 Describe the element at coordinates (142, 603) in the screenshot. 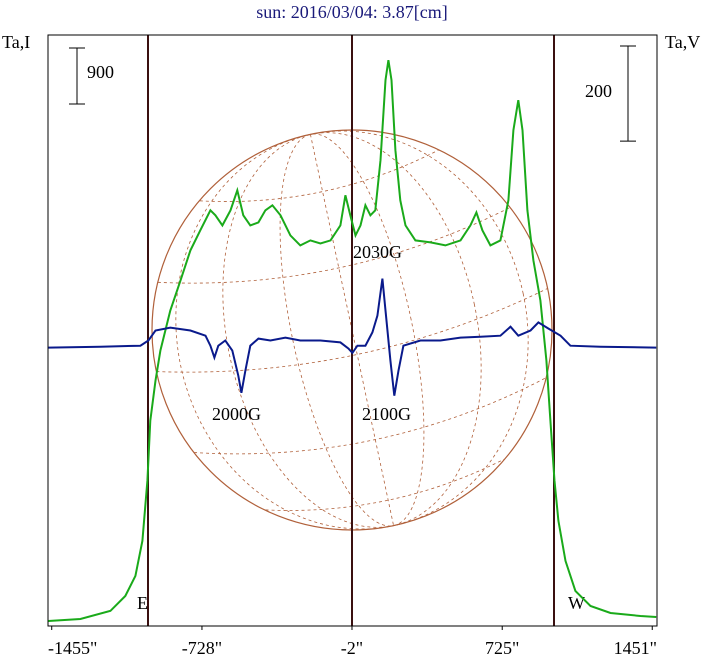

I see `annotation: E` at that location.